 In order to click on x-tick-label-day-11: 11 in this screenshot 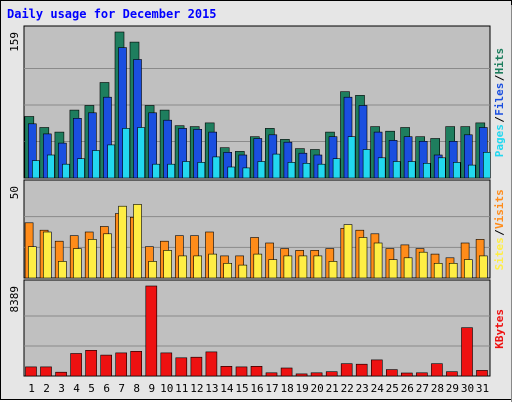, I will do `click(181, 388)`.